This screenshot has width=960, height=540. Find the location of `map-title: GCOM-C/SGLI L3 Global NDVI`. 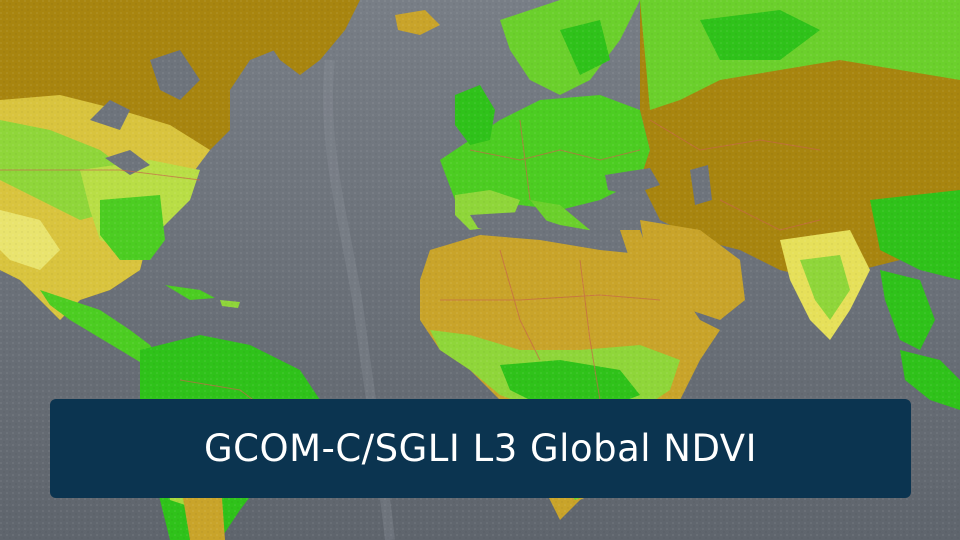

map-title: GCOM-C/SGLI L3 Global NDVI is located at coordinates (480, 448).